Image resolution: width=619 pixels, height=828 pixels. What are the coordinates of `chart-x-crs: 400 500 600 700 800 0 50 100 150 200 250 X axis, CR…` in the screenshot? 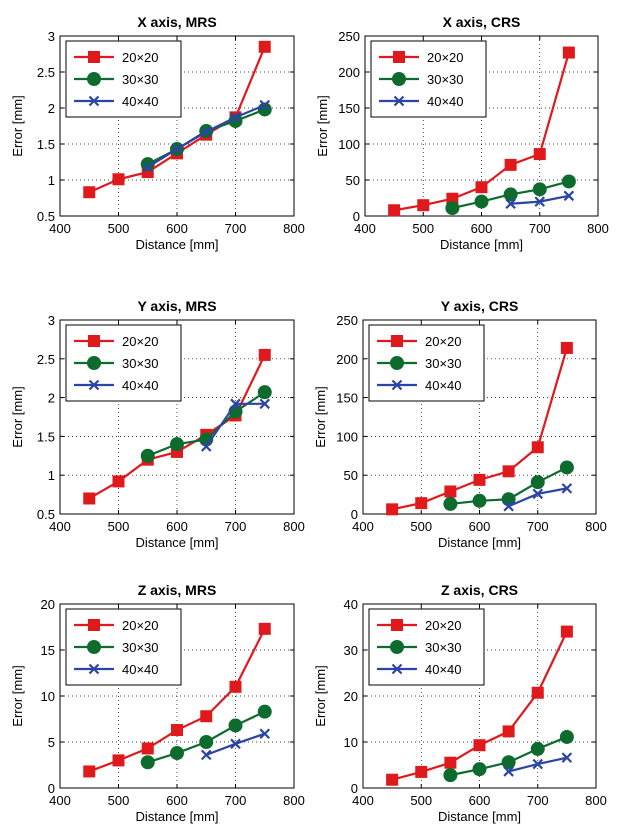 It's located at (462, 133).